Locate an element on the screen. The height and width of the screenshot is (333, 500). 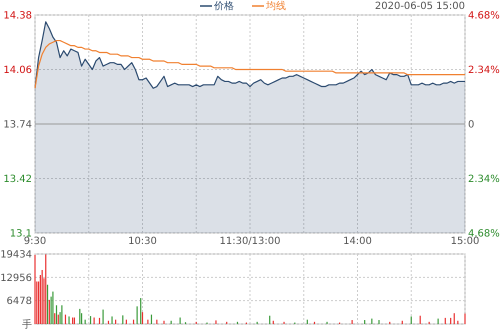
y-tick-label: 12956 is located at coordinates (16, 278).